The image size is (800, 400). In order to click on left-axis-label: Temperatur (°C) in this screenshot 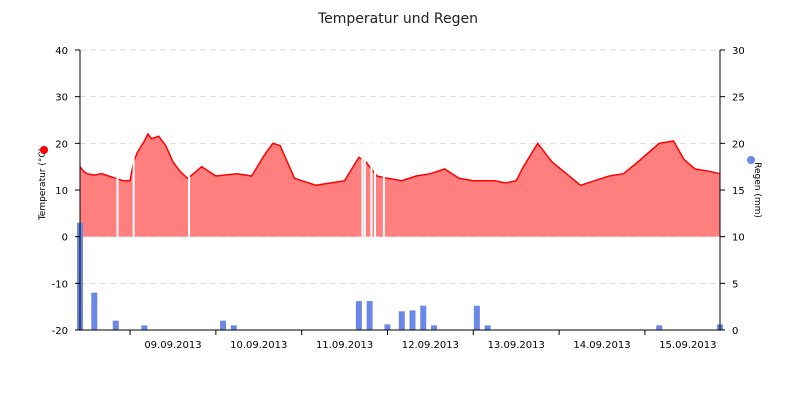, I will do `click(43, 184)`.